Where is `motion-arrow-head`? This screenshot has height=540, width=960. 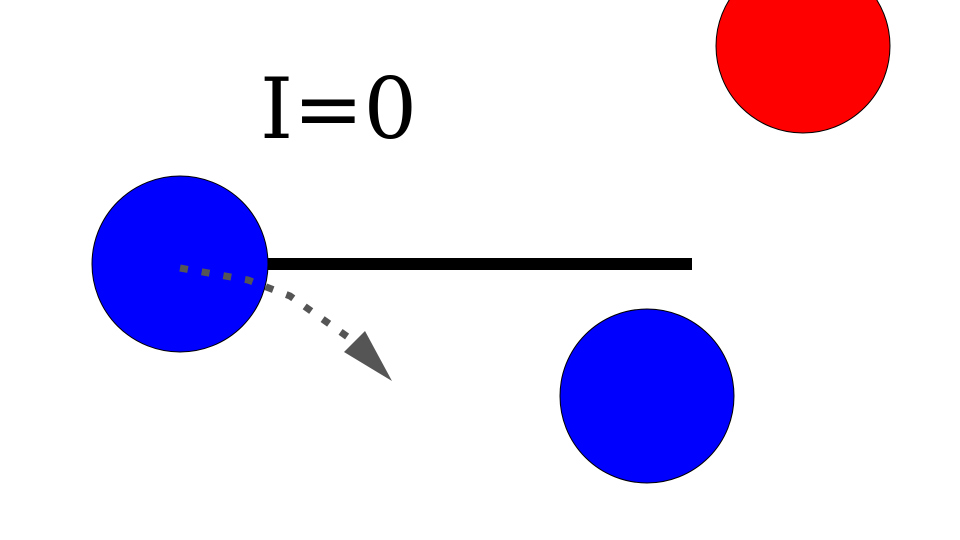 motion-arrow-head is located at coordinates (368, 356).